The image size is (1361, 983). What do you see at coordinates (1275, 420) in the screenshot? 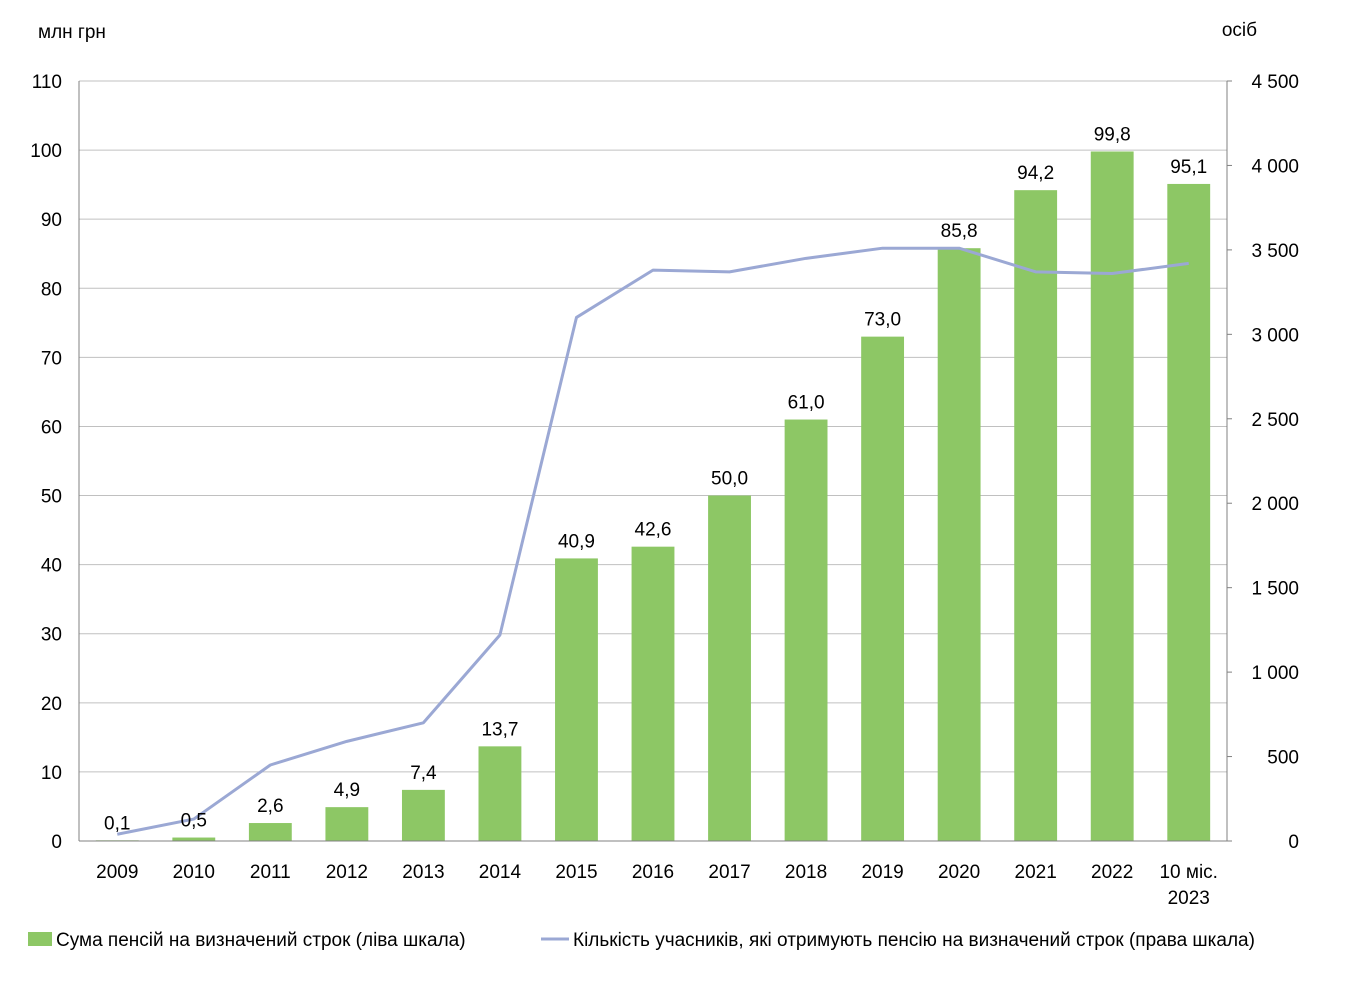
I see `right-axis-tick-label: 2 500` at bounding box center [1275, 420].